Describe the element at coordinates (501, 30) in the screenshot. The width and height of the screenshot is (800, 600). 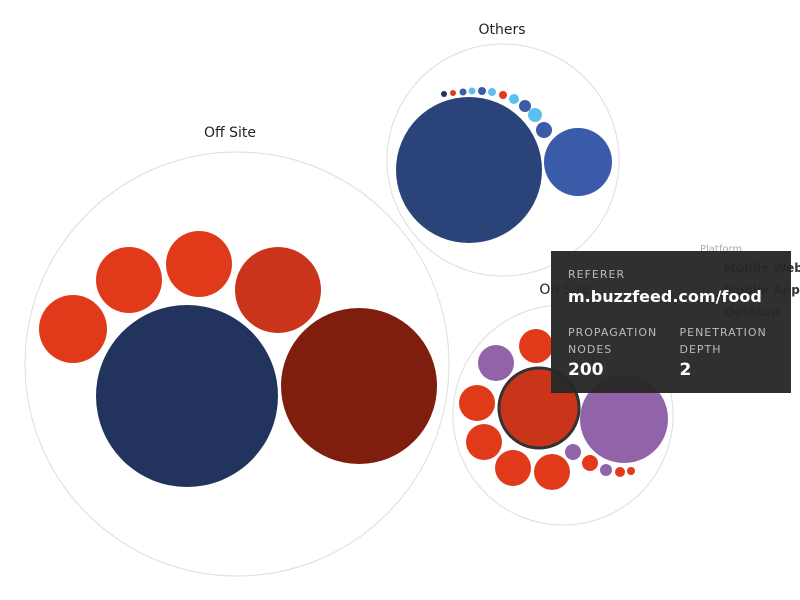
I see `group-label: Others` at that location.